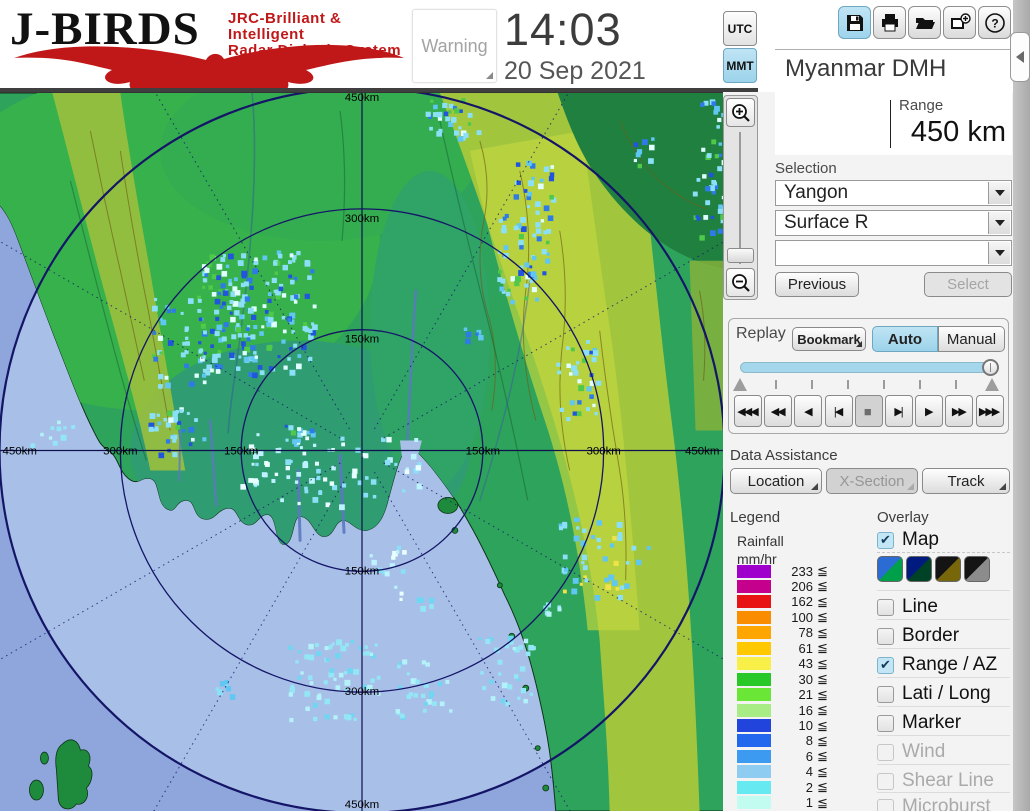 The height and width of the screenshot is (811, 1030). I want to click on slider-start-marker-icon, so click(740, 384).